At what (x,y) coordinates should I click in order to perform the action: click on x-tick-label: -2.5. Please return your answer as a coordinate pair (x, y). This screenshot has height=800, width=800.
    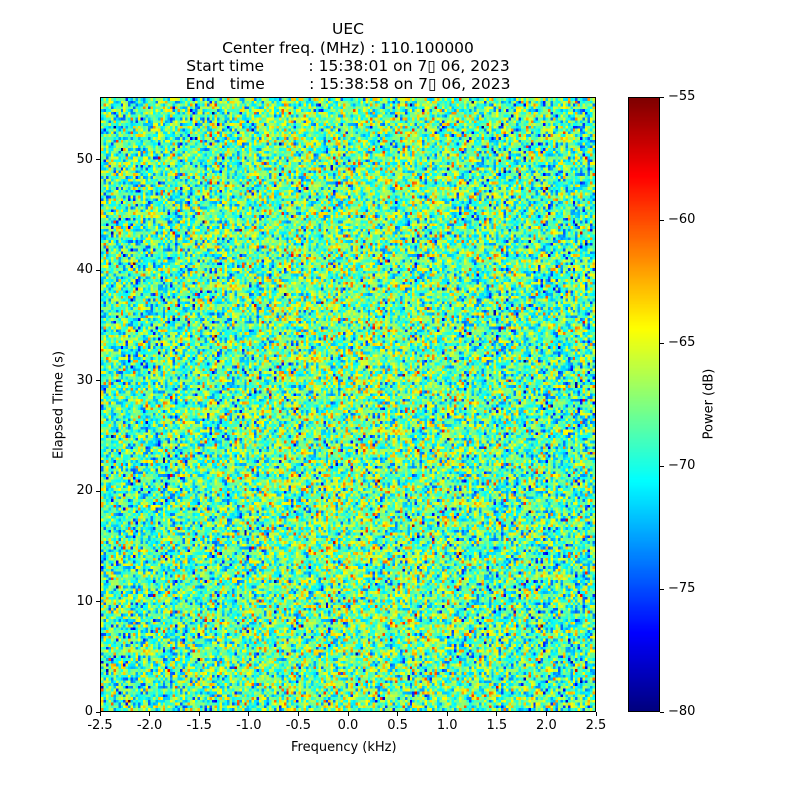
    Looking at the image, I should click on (100, 725).